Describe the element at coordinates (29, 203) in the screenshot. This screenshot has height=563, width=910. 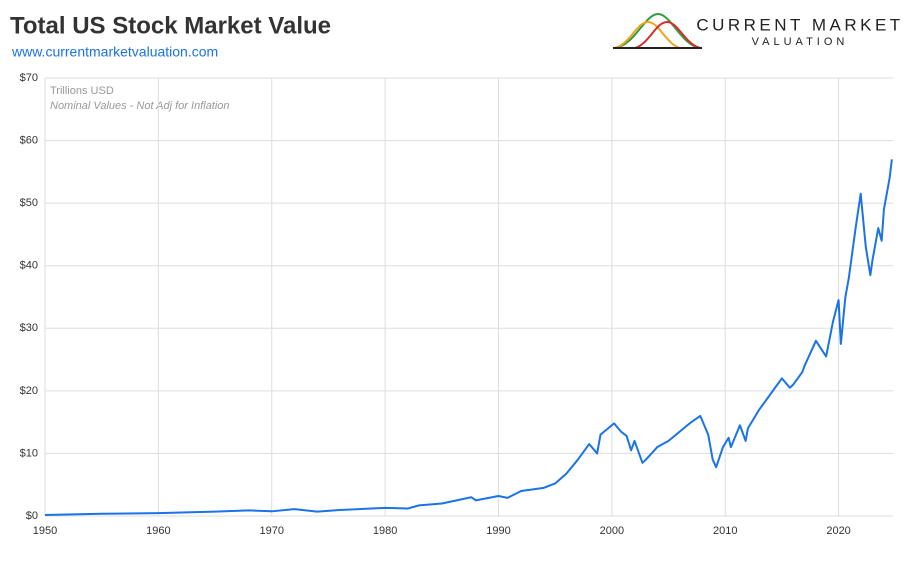
I see `y-tick-label: $50` at that location.